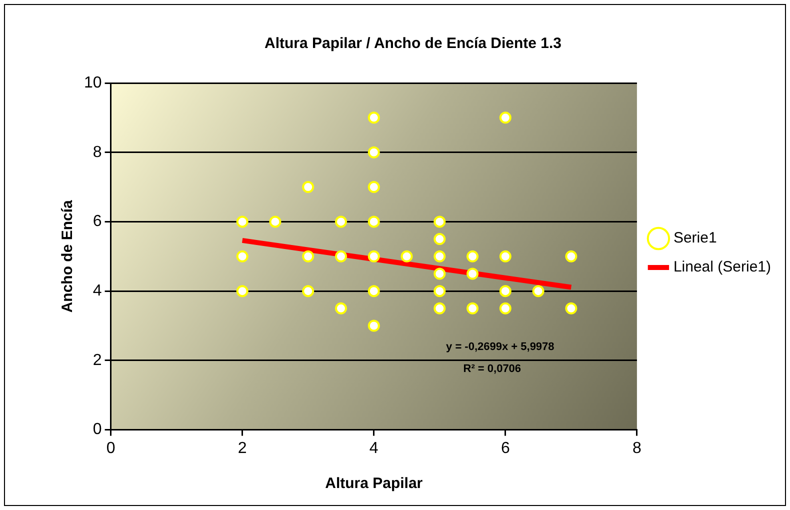  I want to click on y-axis-title: Ancho de Encía, so click(67, 256).